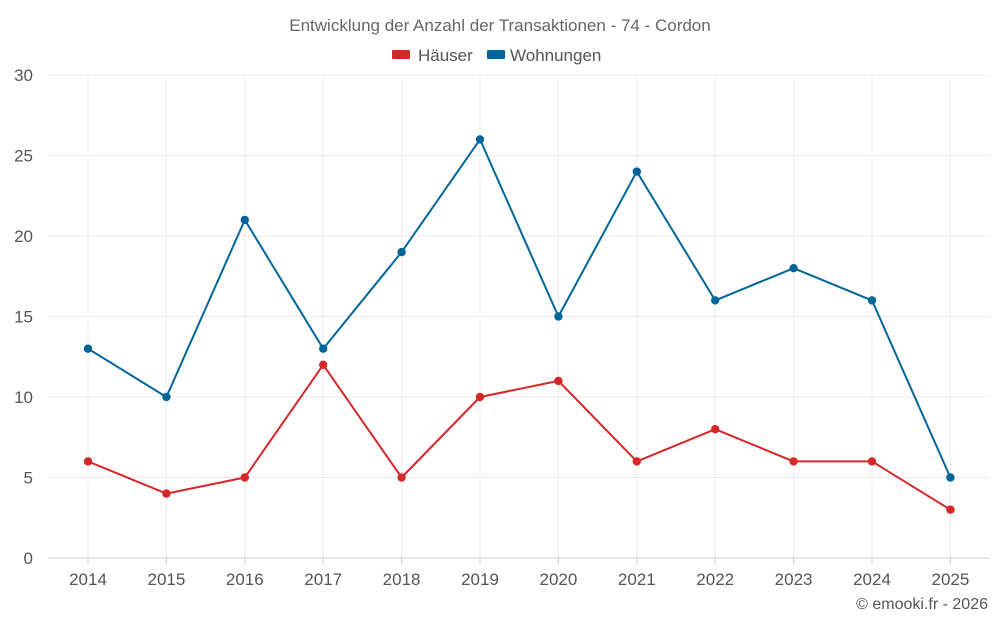 This screenshot has width=1000, height=630. I want to click on legend: Häuser Wohnungen, so click(496, 55).